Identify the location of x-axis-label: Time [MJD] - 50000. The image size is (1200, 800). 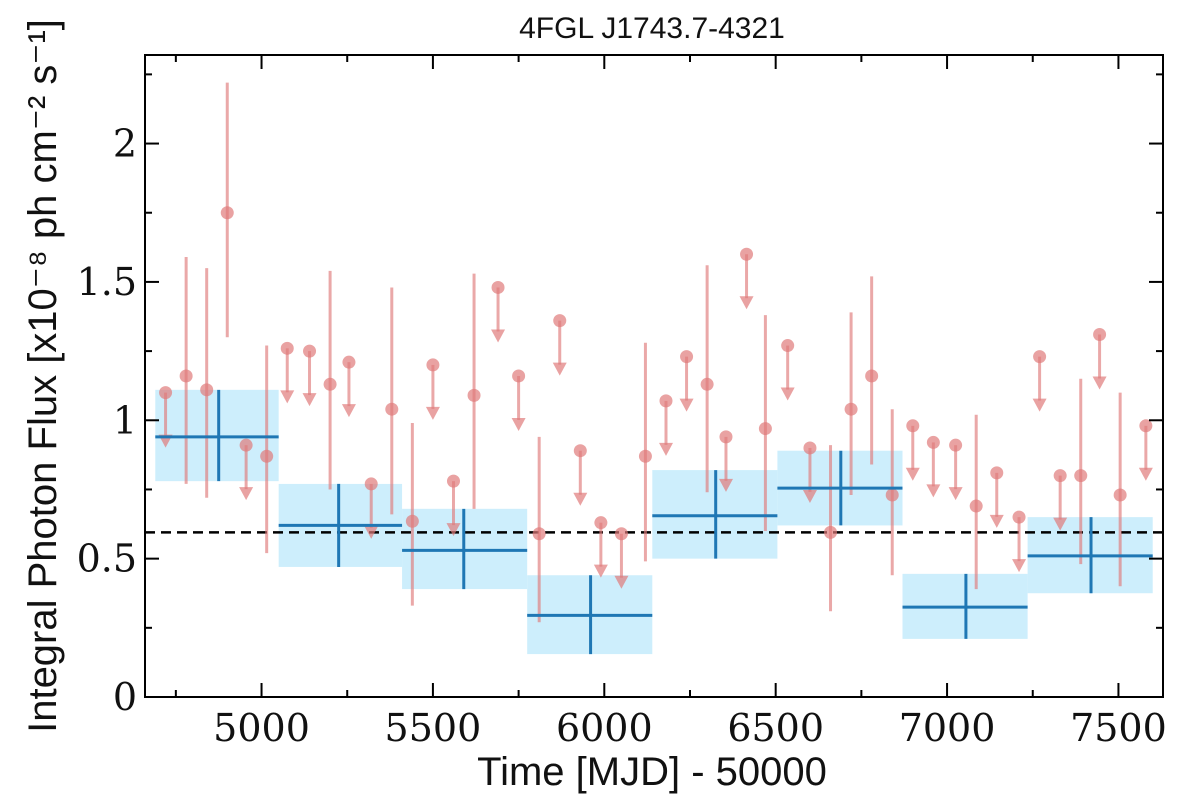
(652, 772).